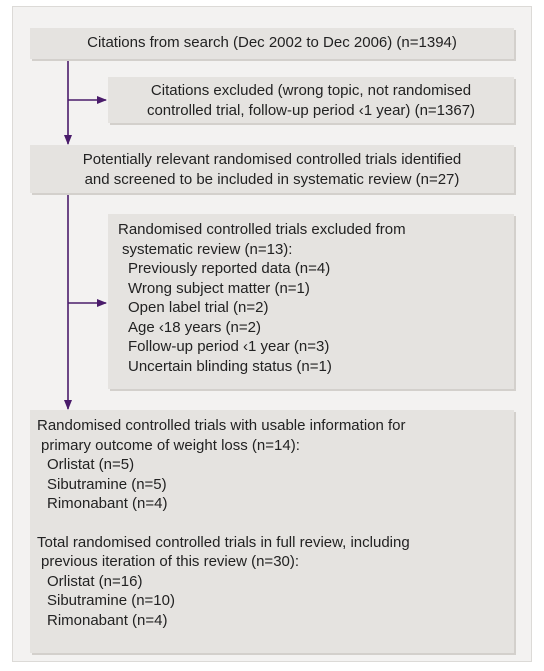  What do you see at coordinates (230, 366) in the screenshot?
I see `list-item: Uncertain blinding status (n=1)` at bounding box center [230, 366].